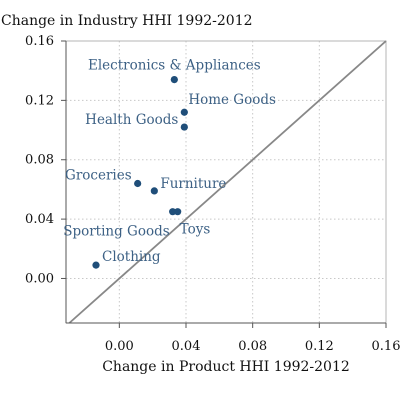  What do you see at coordinates (127, 21) in the screenshot?
I see `chart-title: Change in Industry HHI 1992-2012` at bounding box center [127, 21].